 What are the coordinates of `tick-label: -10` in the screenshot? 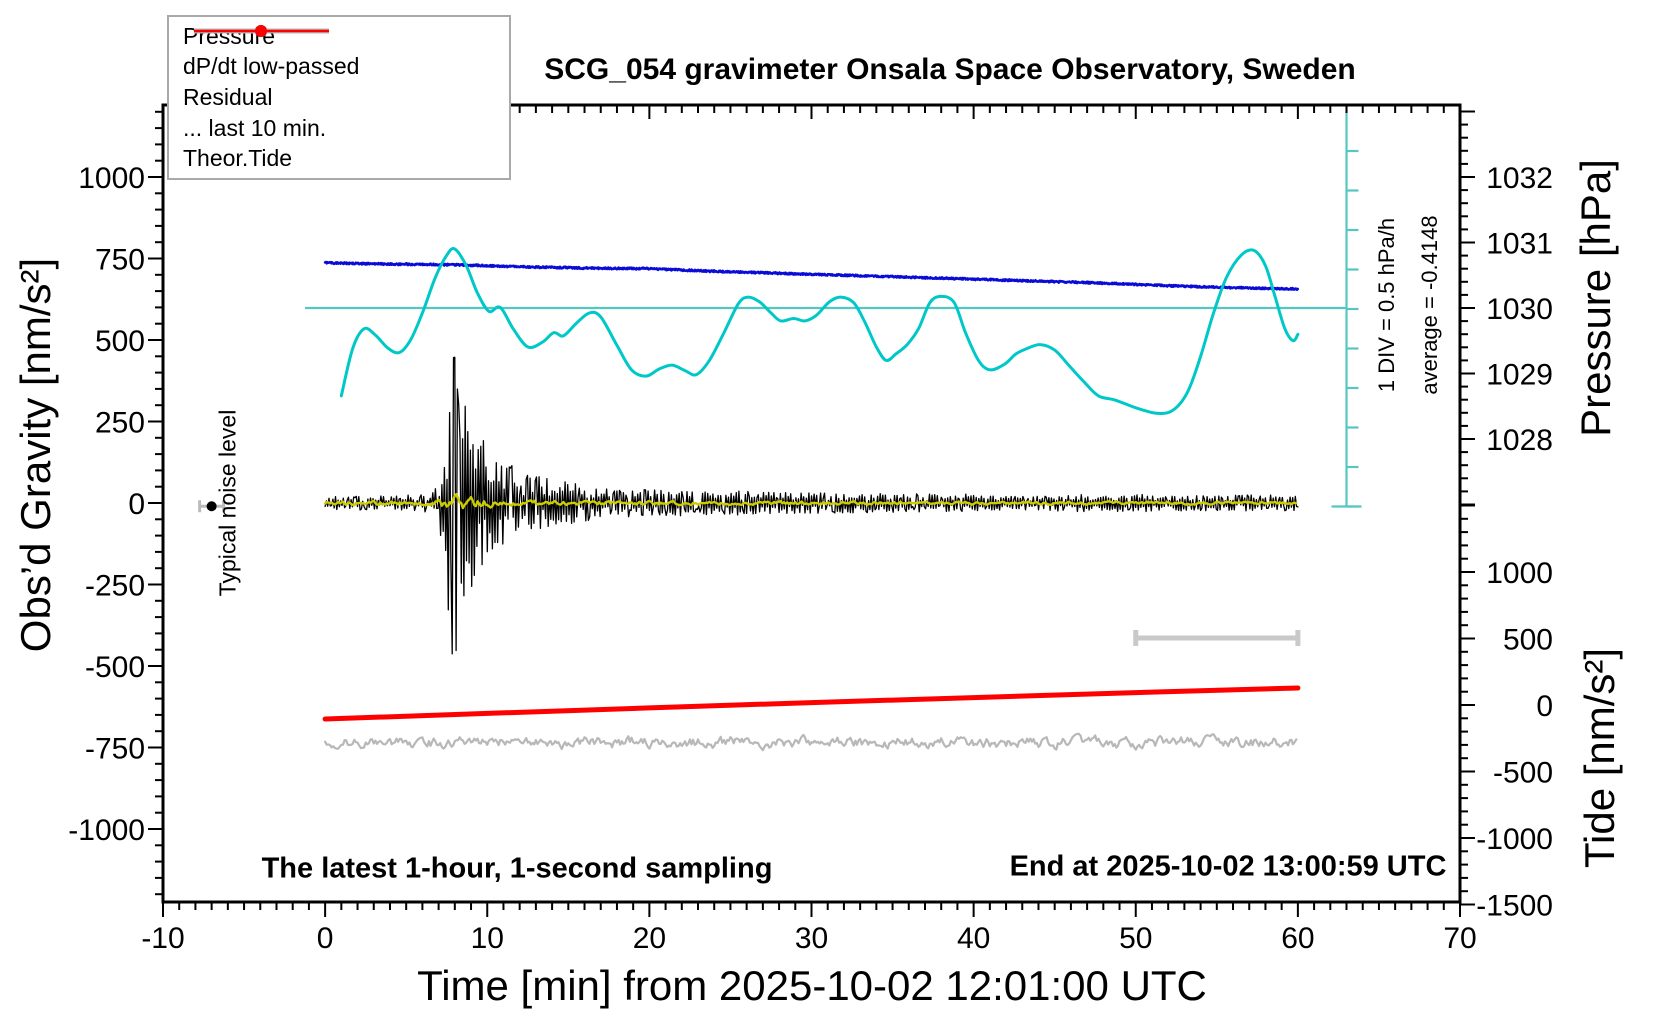 It's located at (162, 938).